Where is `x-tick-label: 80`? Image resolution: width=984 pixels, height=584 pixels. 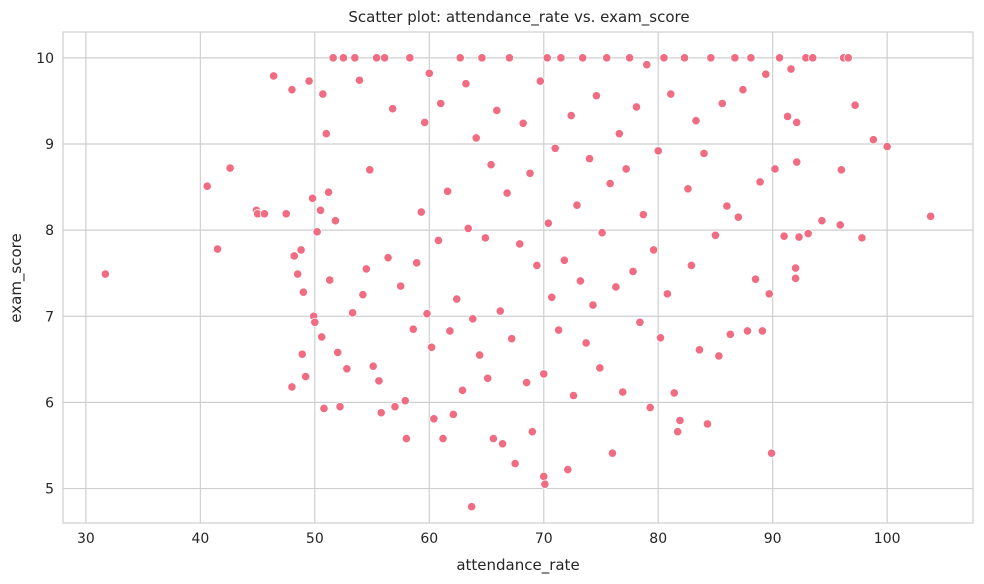
x-tick-label: 80 is located at coordinates (658, 539).